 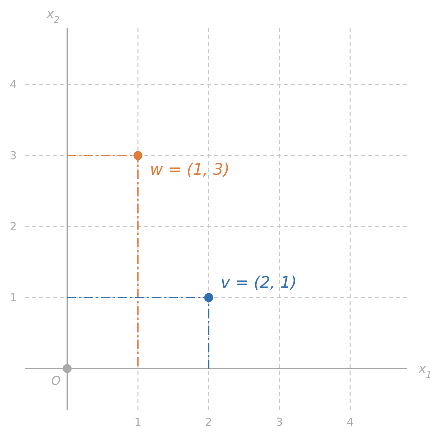 I want to click on y-tick-label: 2, so click(x=13, y=227).